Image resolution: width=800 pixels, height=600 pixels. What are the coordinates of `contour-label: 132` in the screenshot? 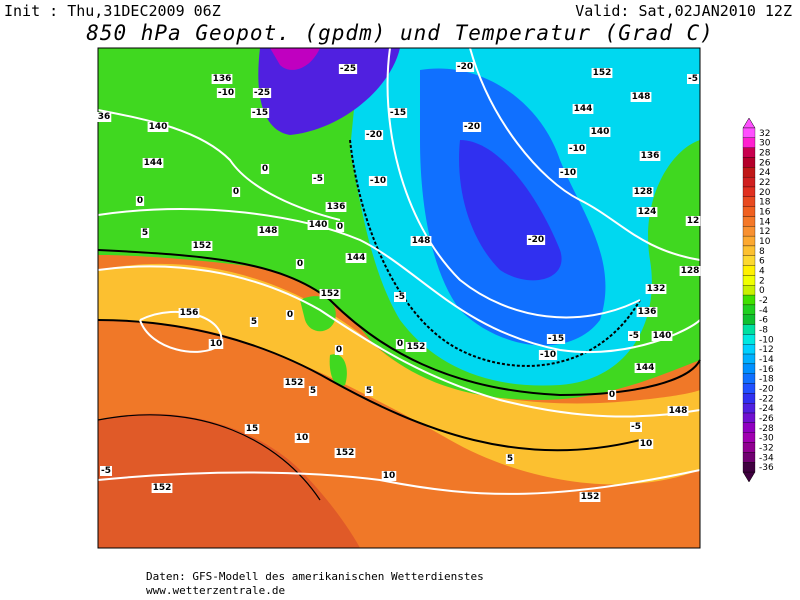 It's located at (656, 289).